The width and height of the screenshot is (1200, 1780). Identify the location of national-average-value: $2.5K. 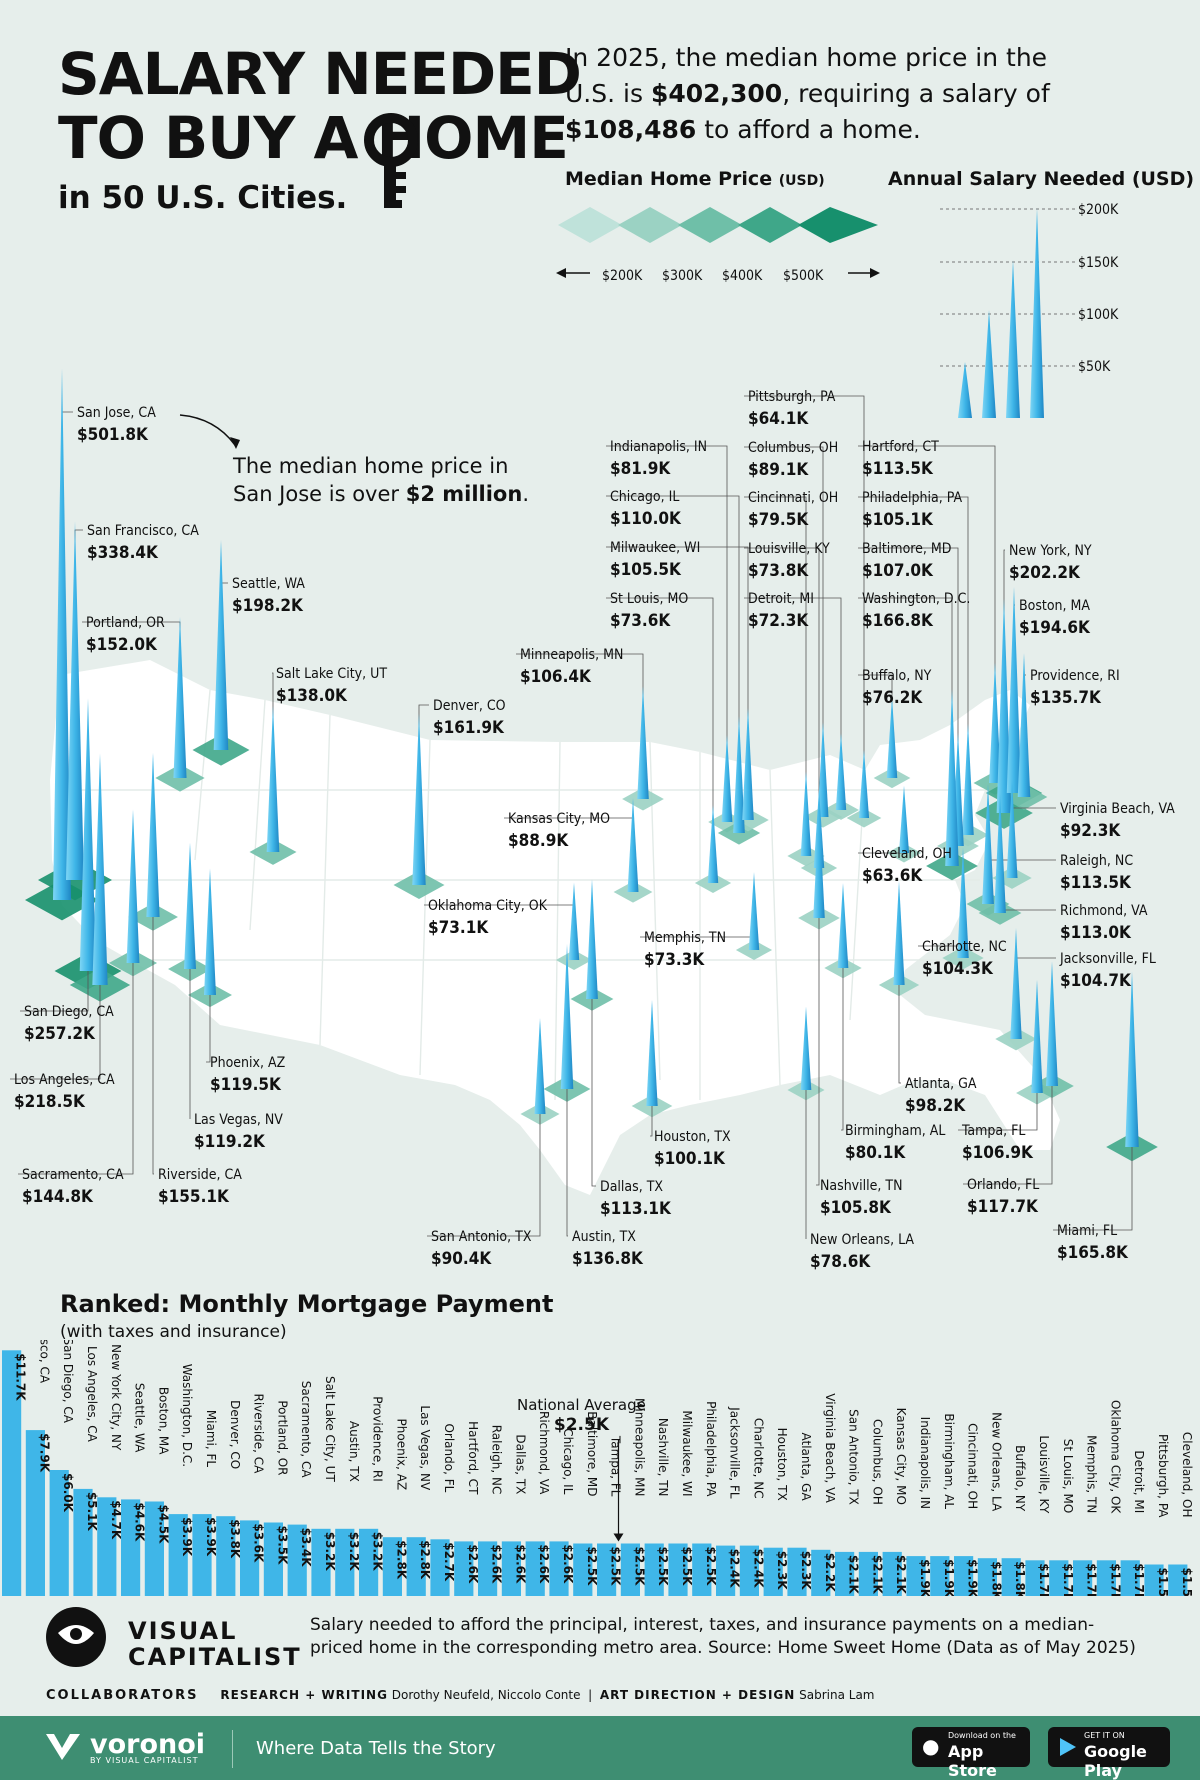
(581, 1425).